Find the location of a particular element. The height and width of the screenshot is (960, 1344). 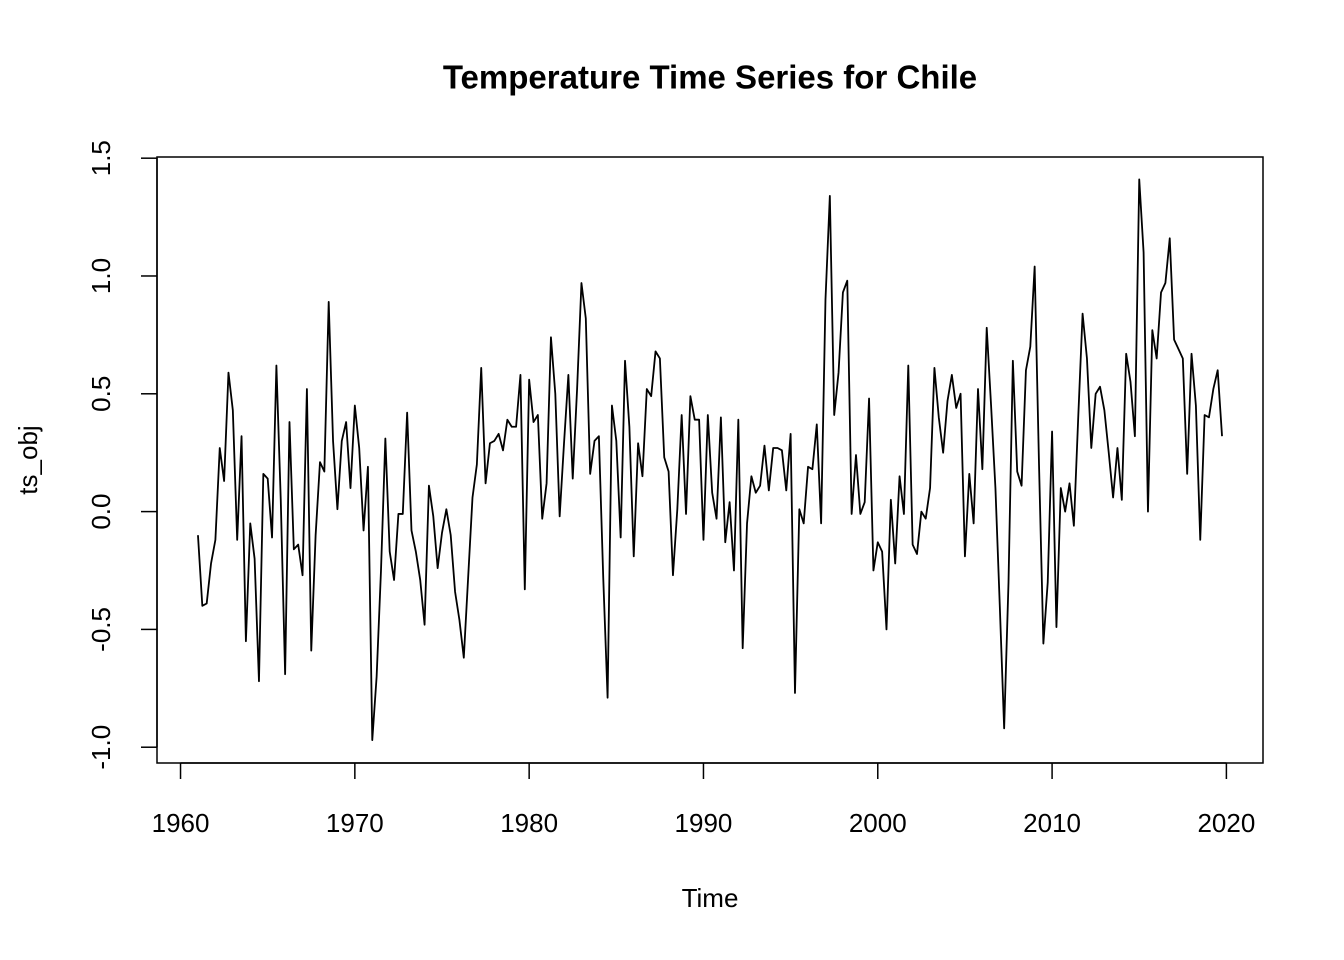

x-tick-label: 2000 is located at coordinates (878, 823).